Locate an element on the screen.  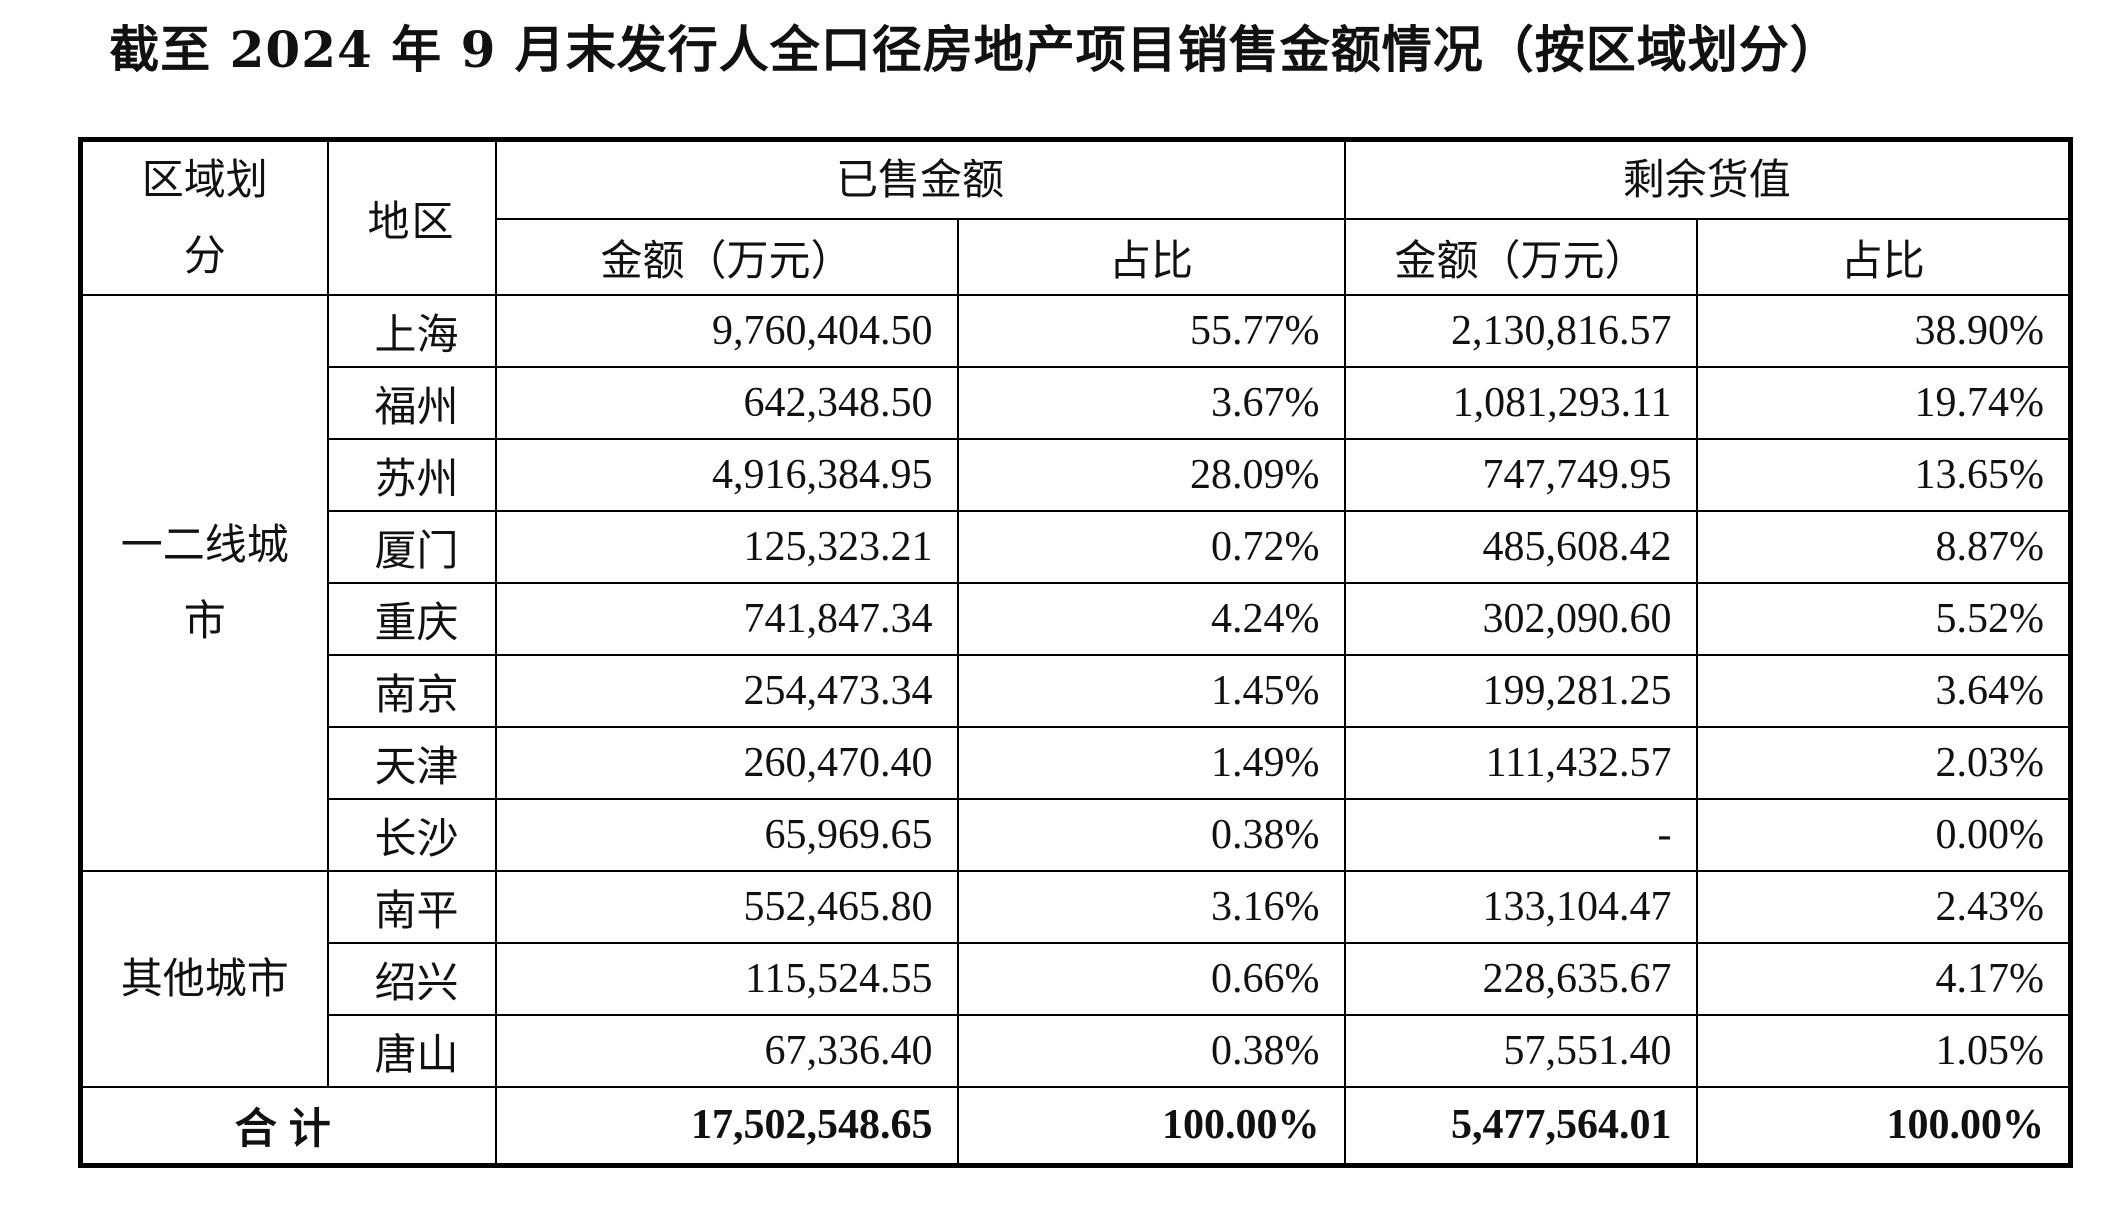
sold-share-cell: 1.45% is located at coordinates (1151, 691).